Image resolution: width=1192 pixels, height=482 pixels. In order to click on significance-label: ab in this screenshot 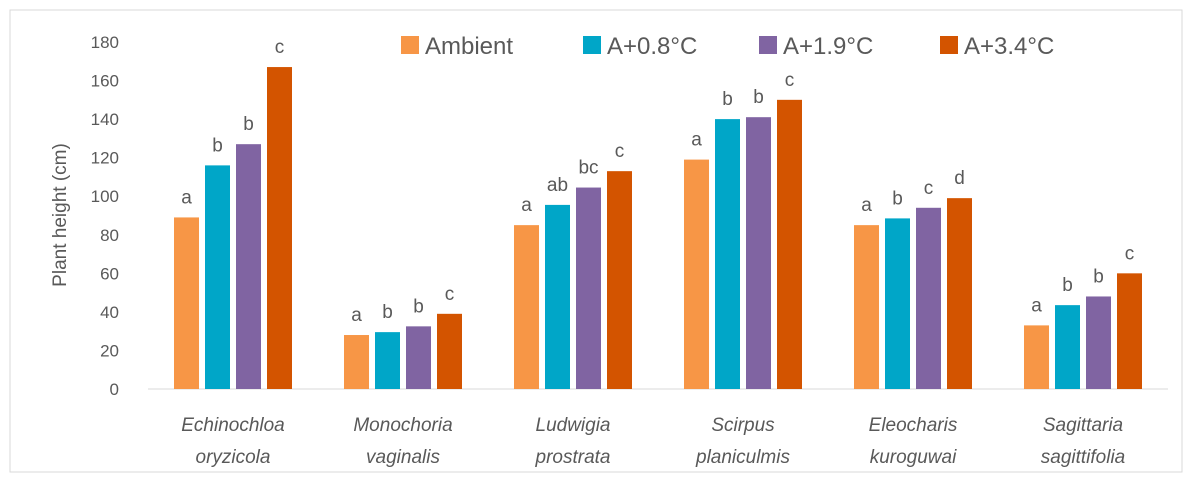, I will do `click(557, 185)`.